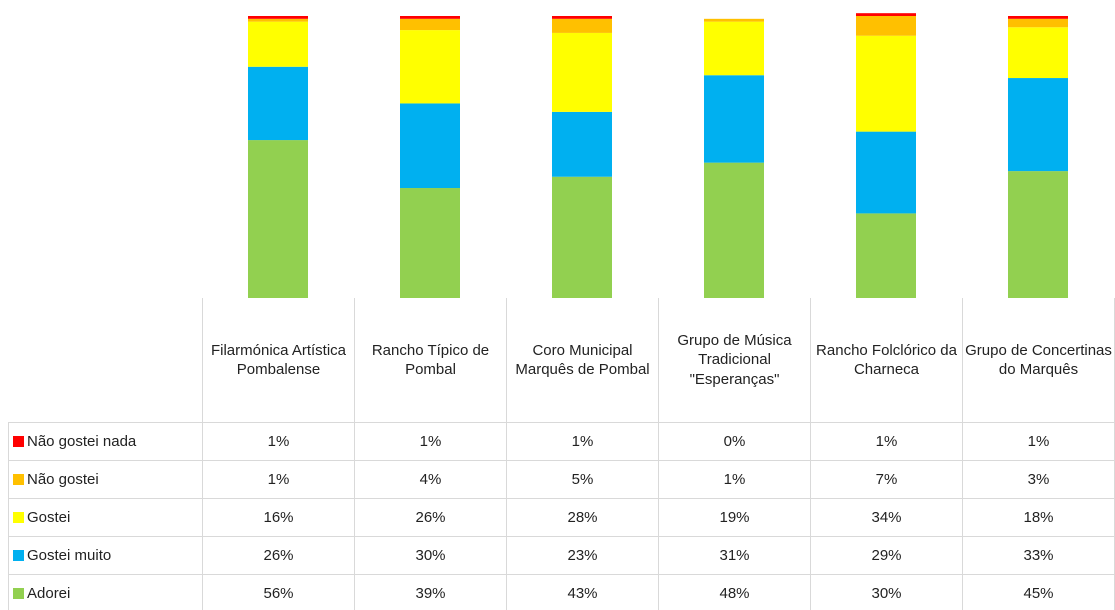 The height and width of the screenshot is (610, 1115). I want to click on data-cell-text: 0%, so click(734, 441).